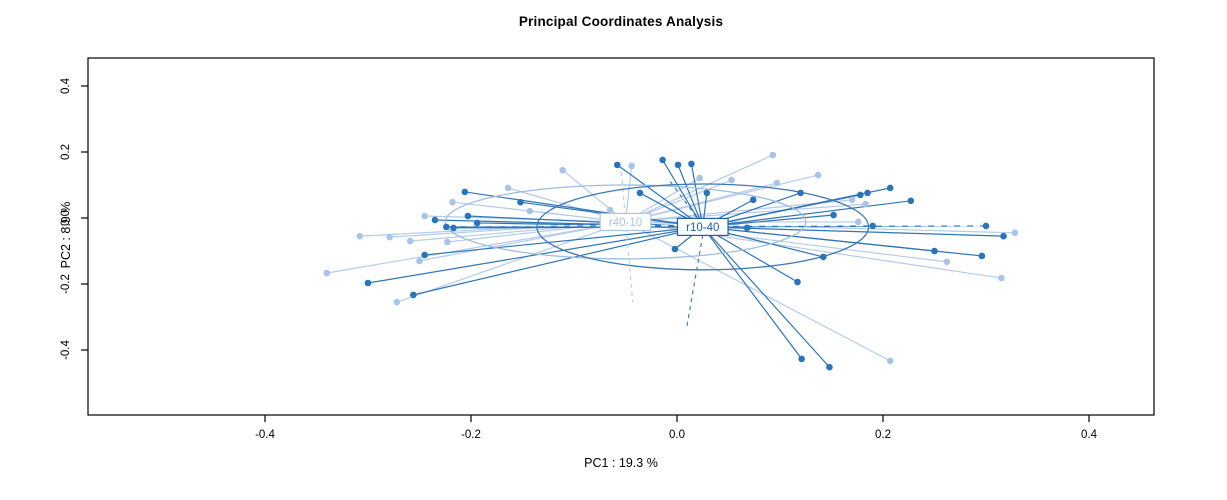 Image resolution: width=1227 pixels, height=500 pixels. I want to click on centroid-label-r10-40: r10-40, so click(702, 228).